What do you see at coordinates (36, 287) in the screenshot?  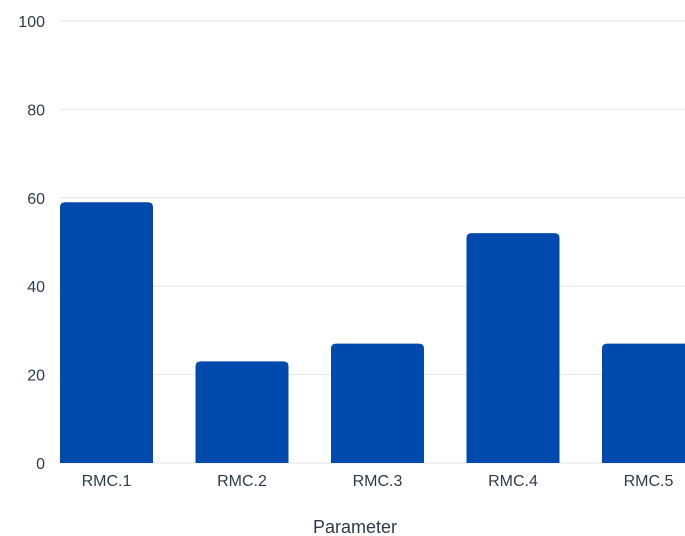 I see `y-tick-label: 40` at bounding box center [36, 287].